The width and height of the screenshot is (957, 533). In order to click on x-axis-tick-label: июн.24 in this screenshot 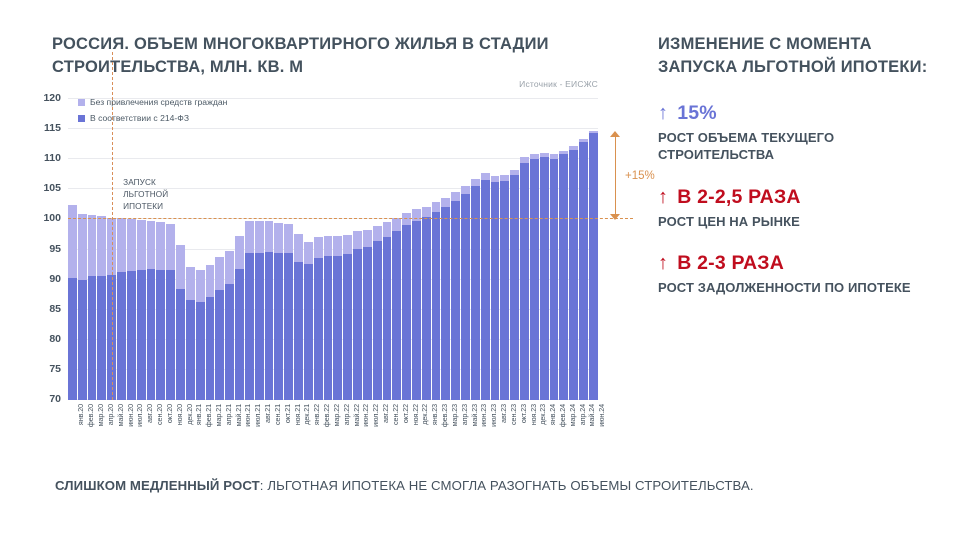, I will do `click(602, 415)`.